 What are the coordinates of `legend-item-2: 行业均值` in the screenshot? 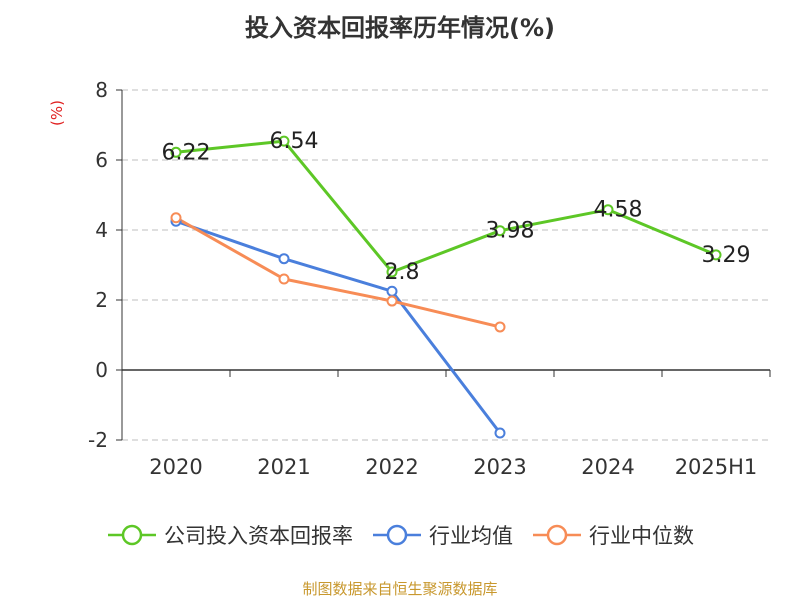 It's located at (442, 535).